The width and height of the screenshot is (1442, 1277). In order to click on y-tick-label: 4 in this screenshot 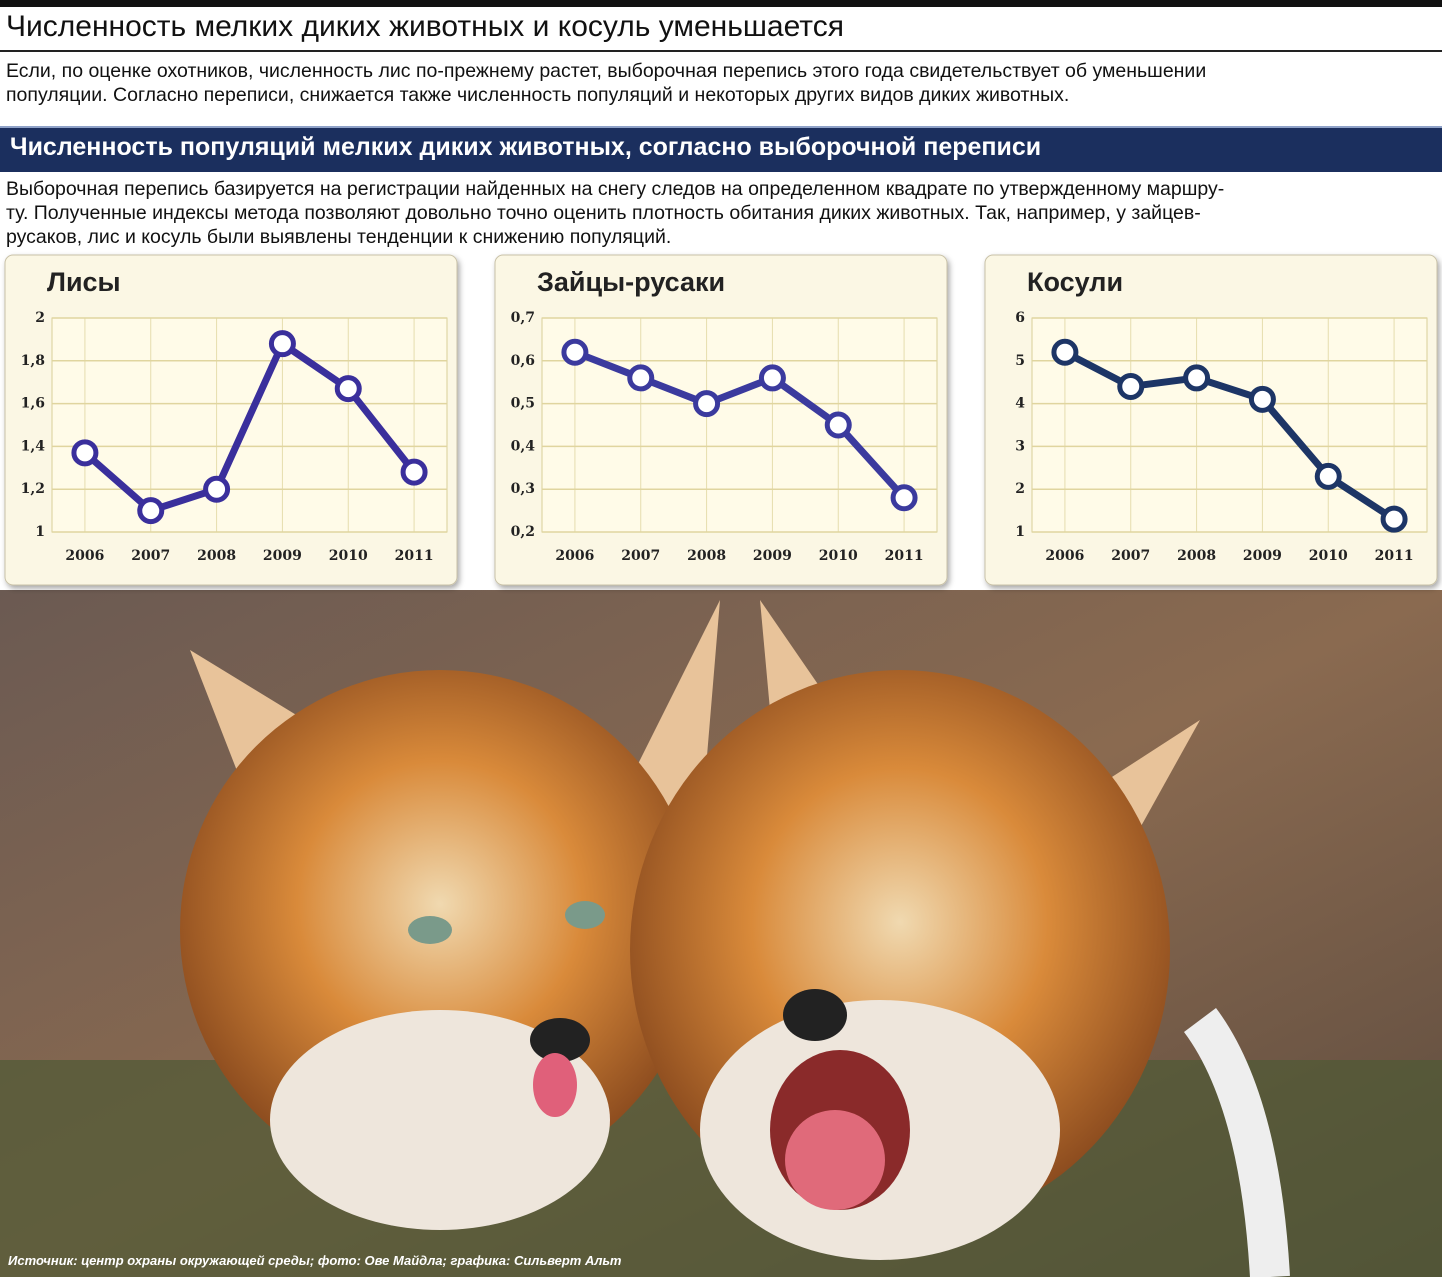, I will do `click(1020, 404)`.